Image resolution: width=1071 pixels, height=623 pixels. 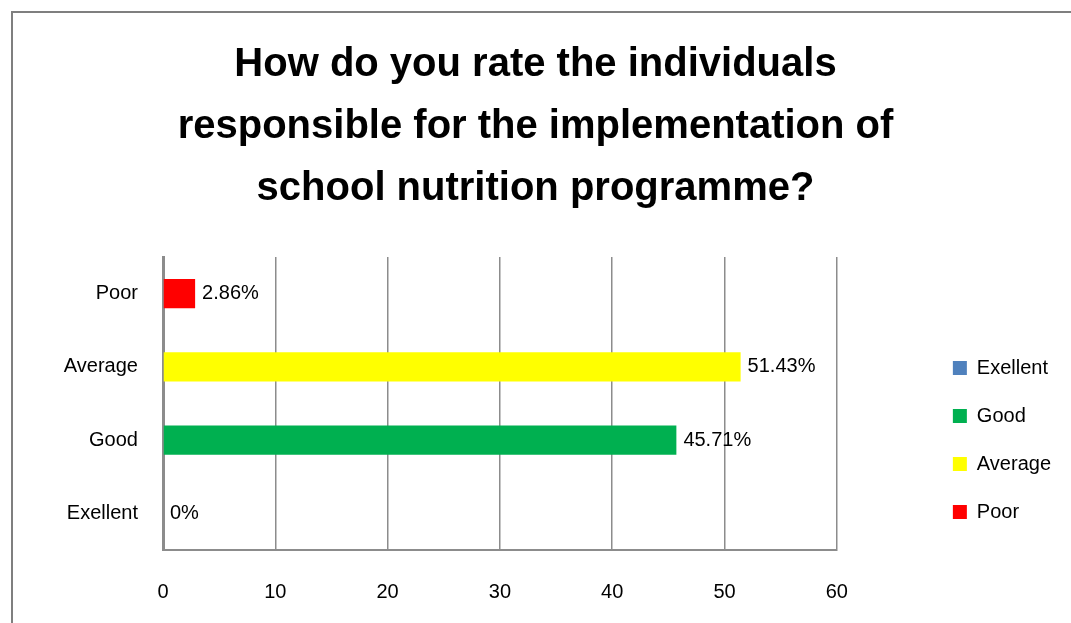 I want to click on x-tick-label: 0, so click(x=163, y=590).